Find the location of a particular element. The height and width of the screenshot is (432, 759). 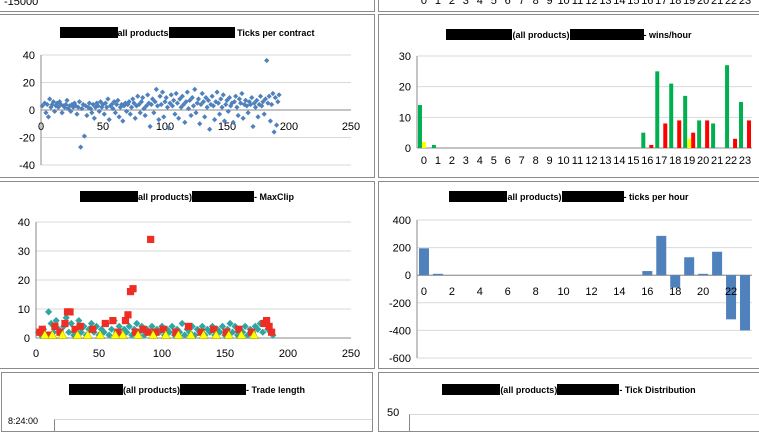

chart-trade-length: (all products) - Trade length 8:24:00 is located at coordinates (187, 402).